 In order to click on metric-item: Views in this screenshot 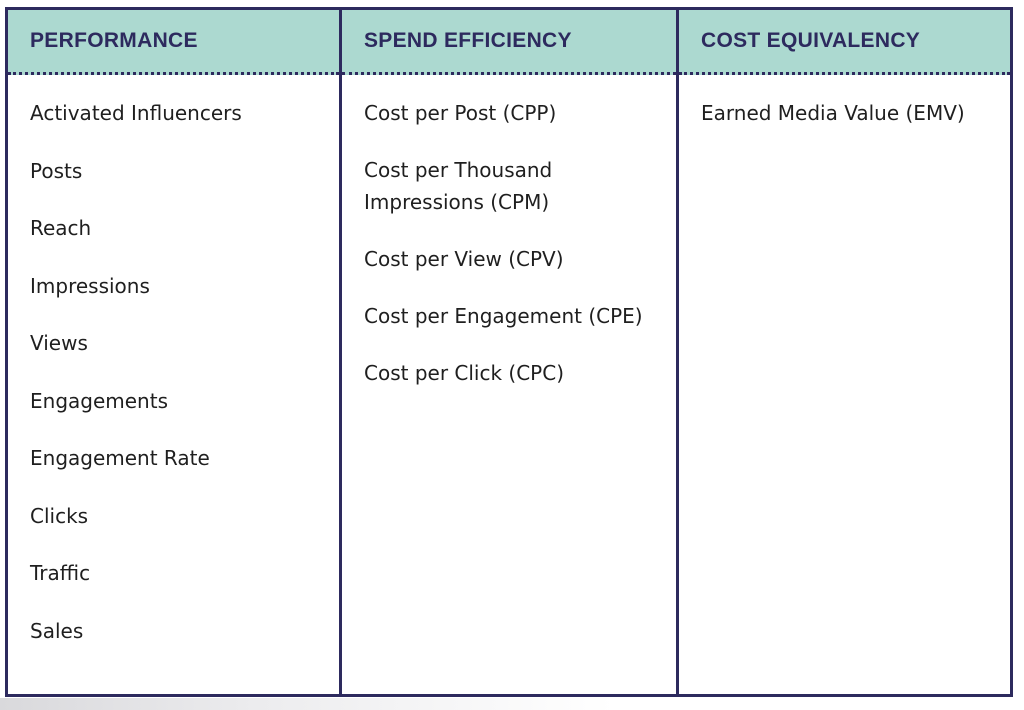, I will do `click(59, 343)`.